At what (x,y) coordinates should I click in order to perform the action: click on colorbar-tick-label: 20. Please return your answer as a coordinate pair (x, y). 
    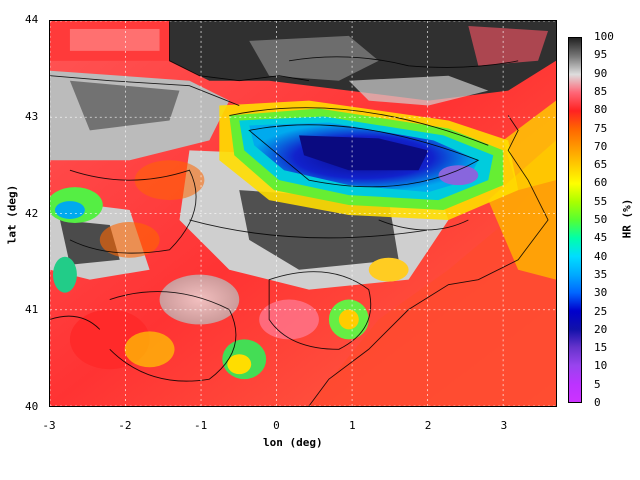
    Looking at the image, I should click on (601, 329).